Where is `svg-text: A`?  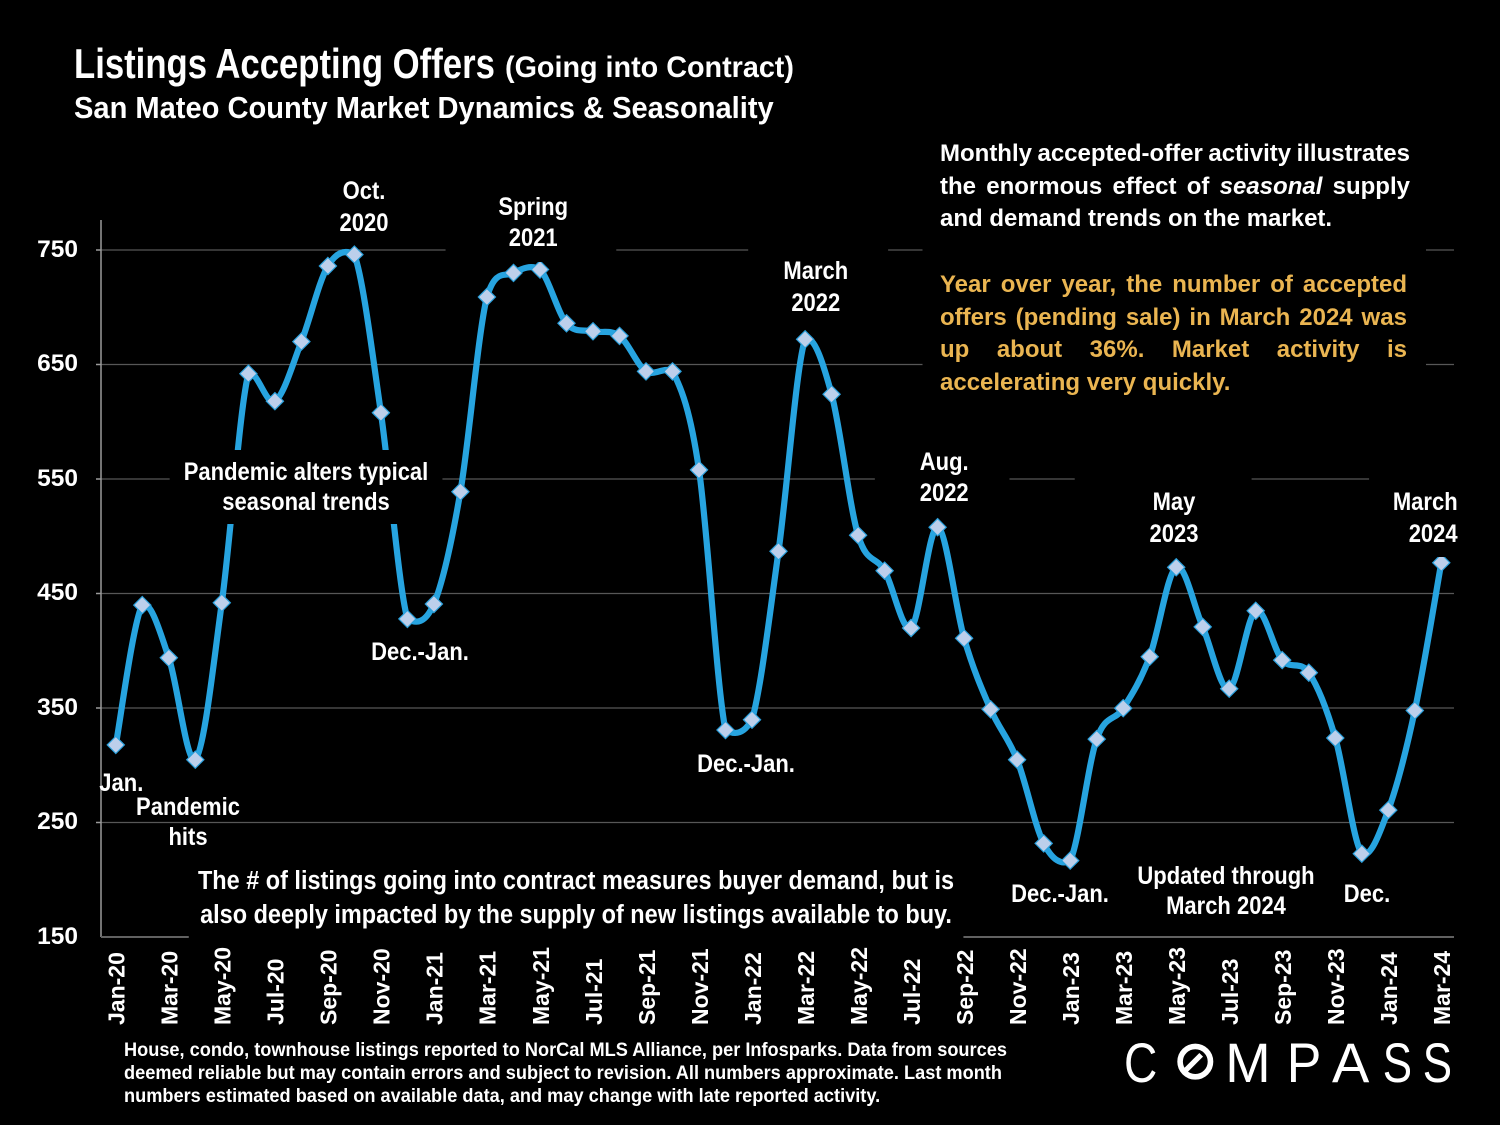 svg-text: A is located at coordinates (1351, 1062).